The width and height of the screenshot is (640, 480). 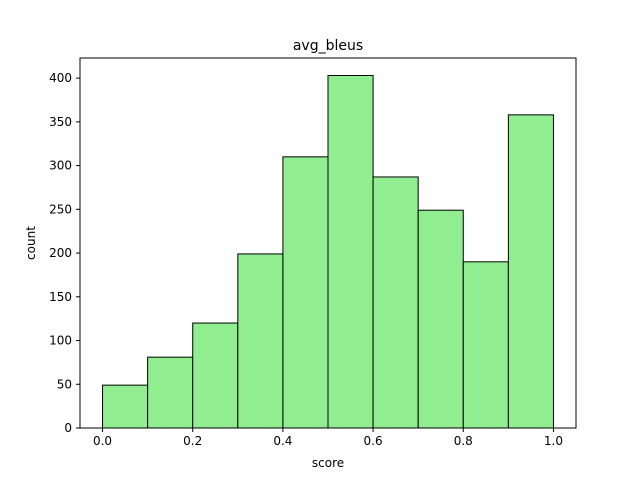 I want to click on x-axis-label: score, so click(x=328, y=463).